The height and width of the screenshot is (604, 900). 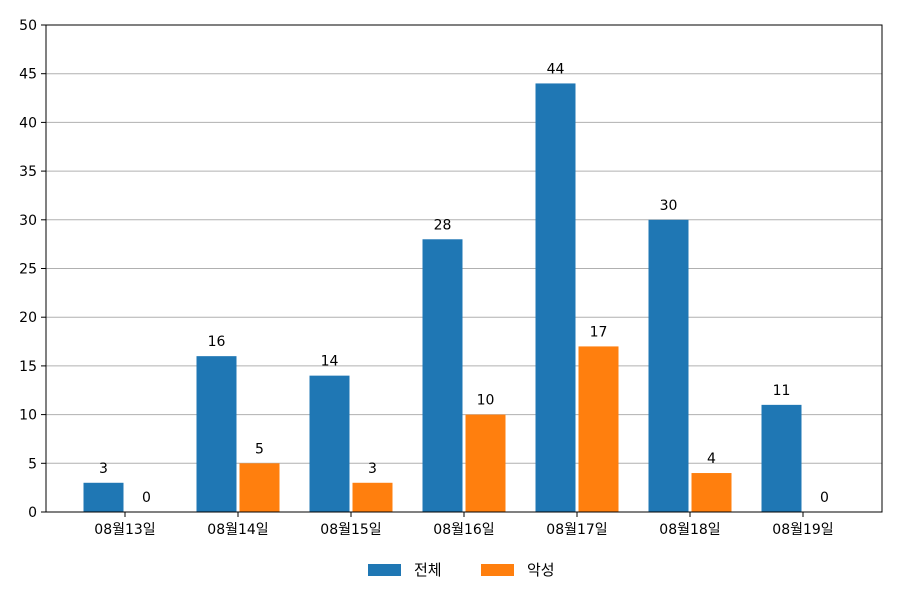 I want to click on y-tick-label: 15, so click(x=28, y=367).